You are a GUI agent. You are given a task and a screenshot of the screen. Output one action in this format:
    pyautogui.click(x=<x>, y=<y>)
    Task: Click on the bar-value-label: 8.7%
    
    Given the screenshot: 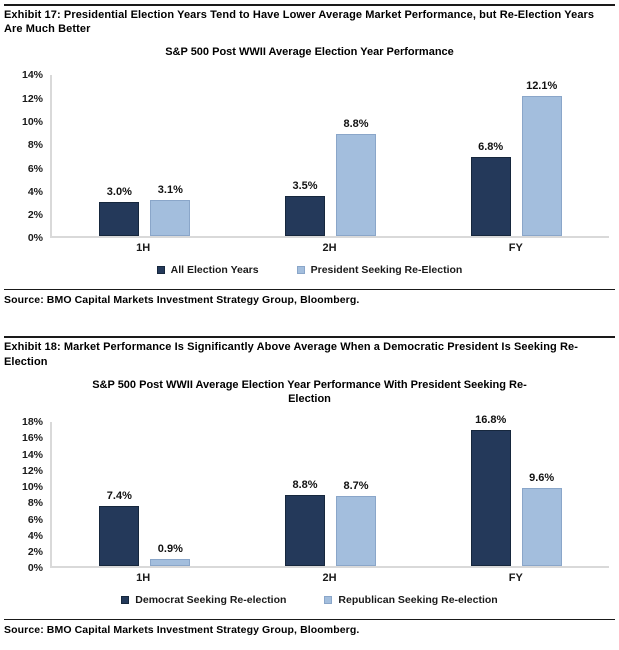 What is the action you would take?
    pyautogui.click(x=356, y=485)
    